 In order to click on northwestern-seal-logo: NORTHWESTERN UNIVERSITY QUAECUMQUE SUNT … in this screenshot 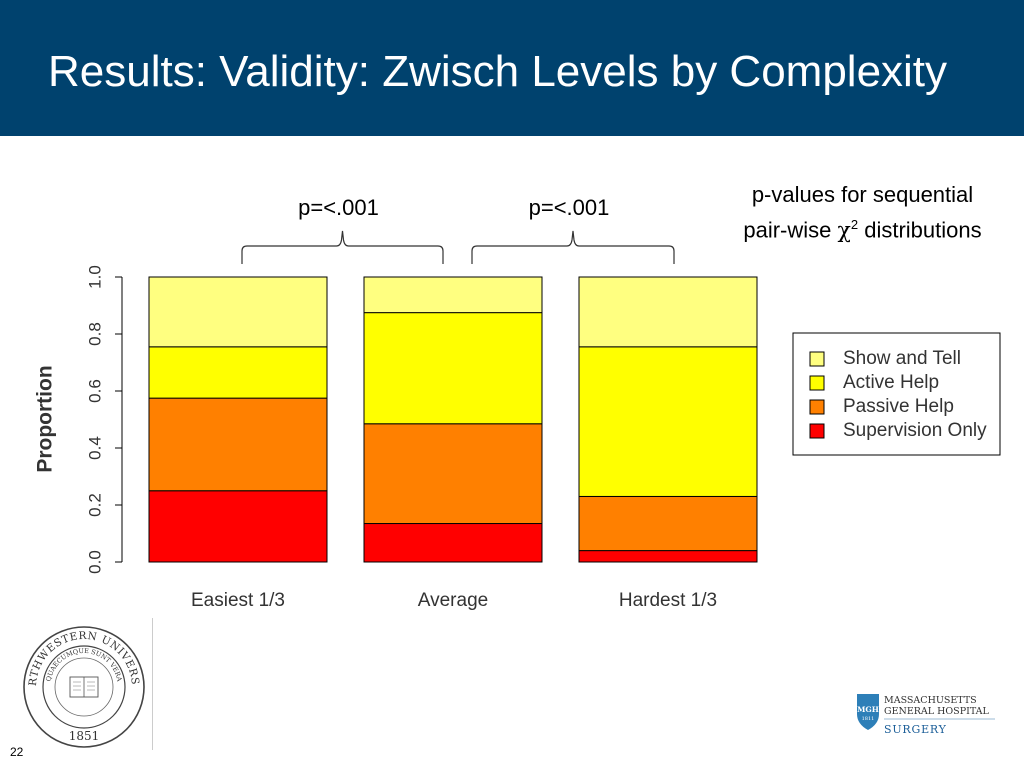, I will do `click(83, 686)`.